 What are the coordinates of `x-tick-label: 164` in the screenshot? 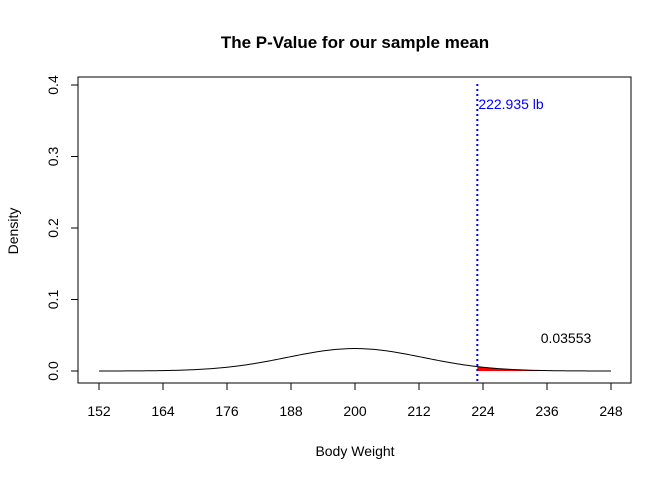 It's located at (163, 411).